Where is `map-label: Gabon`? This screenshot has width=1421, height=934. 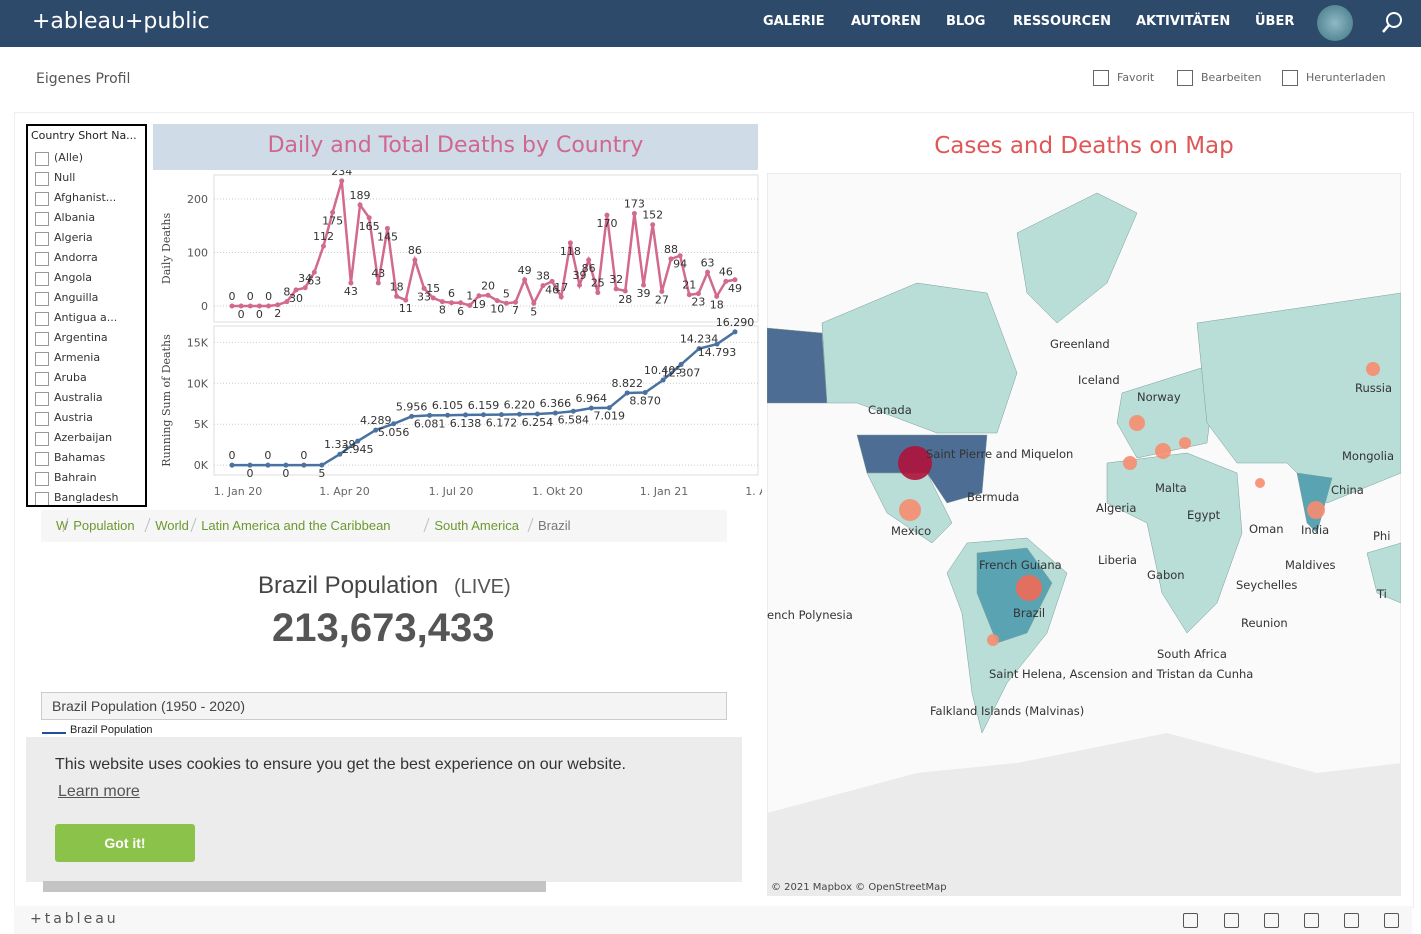
map-label: Gabon is located at coordinates (1166, 575).